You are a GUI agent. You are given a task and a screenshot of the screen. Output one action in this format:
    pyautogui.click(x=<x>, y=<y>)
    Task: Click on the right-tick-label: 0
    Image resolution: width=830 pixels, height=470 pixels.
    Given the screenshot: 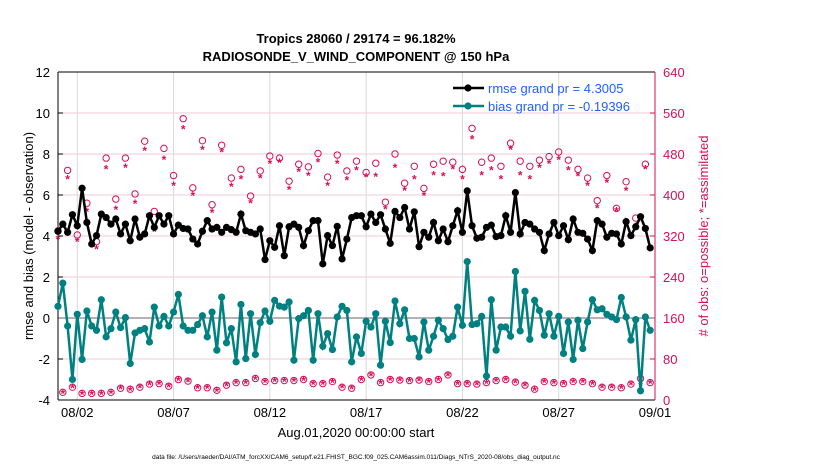 What is the action you would take?
    pyautogui.click(x=666, y=400)
    